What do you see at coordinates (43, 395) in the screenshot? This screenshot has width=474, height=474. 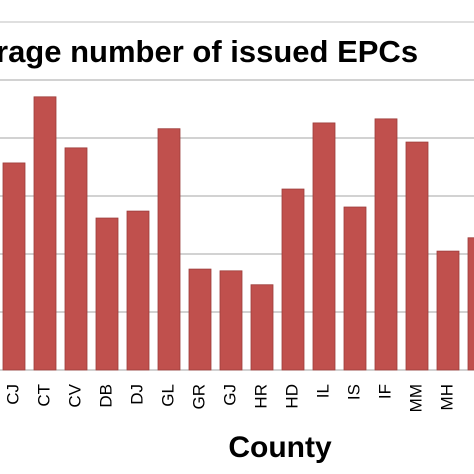 I see `x-tick-label: CT` at bounding box center [43, 395].